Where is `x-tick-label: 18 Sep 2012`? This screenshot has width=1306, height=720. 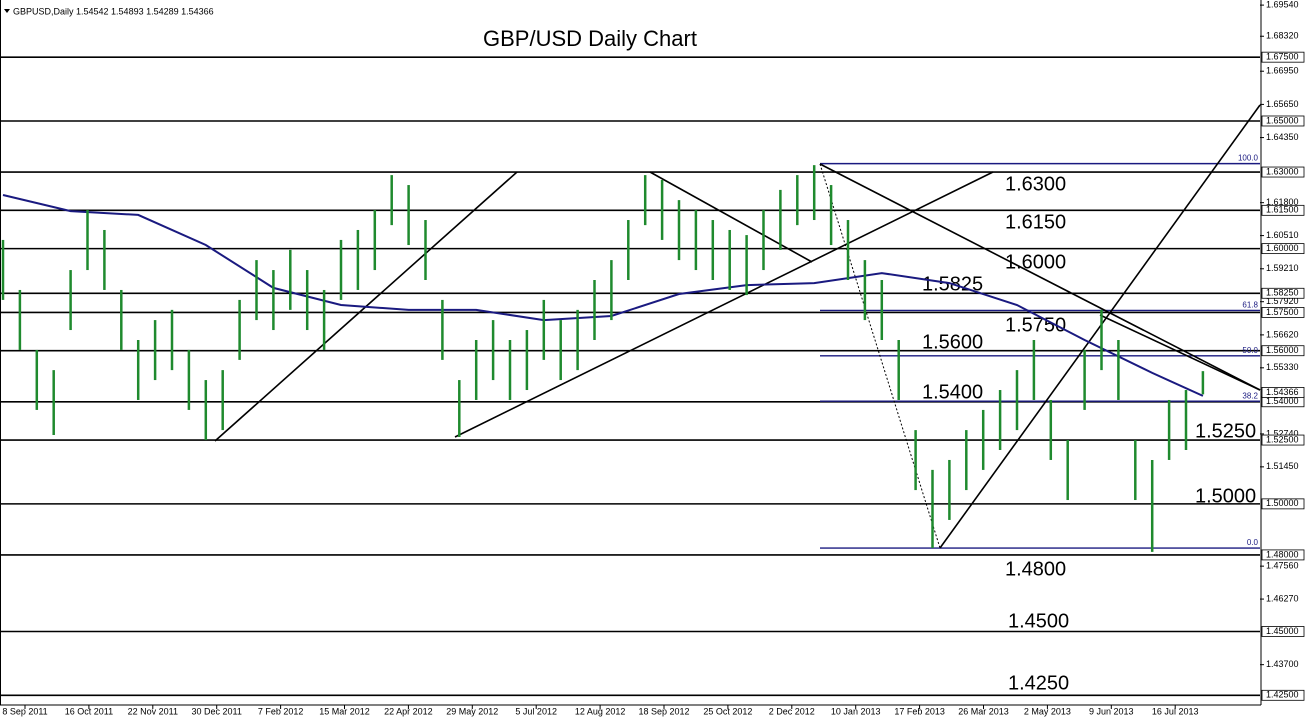 x-tick-label: 18 Sep 2012 is located at coordinates (663, 711).